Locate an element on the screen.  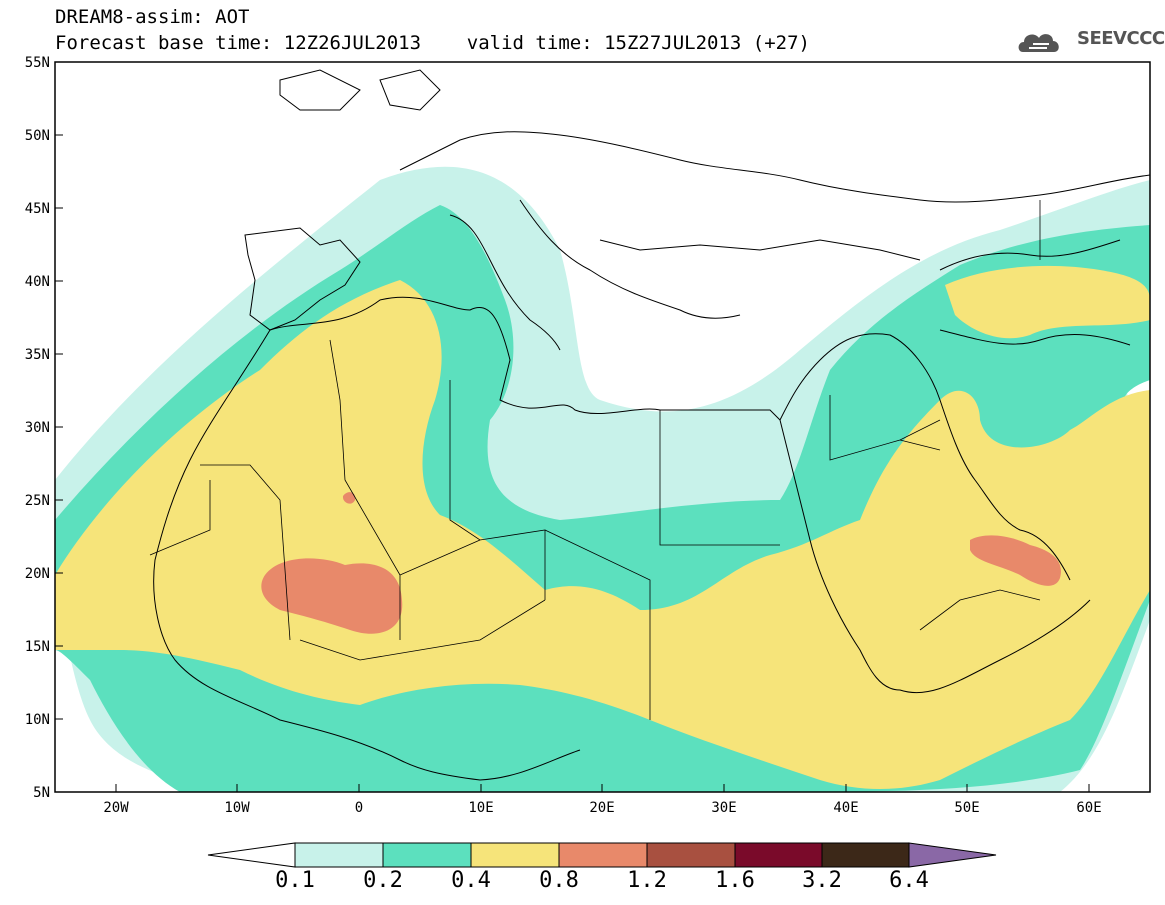
lon-label-30e: 30E is located at coordinates (723, 808).